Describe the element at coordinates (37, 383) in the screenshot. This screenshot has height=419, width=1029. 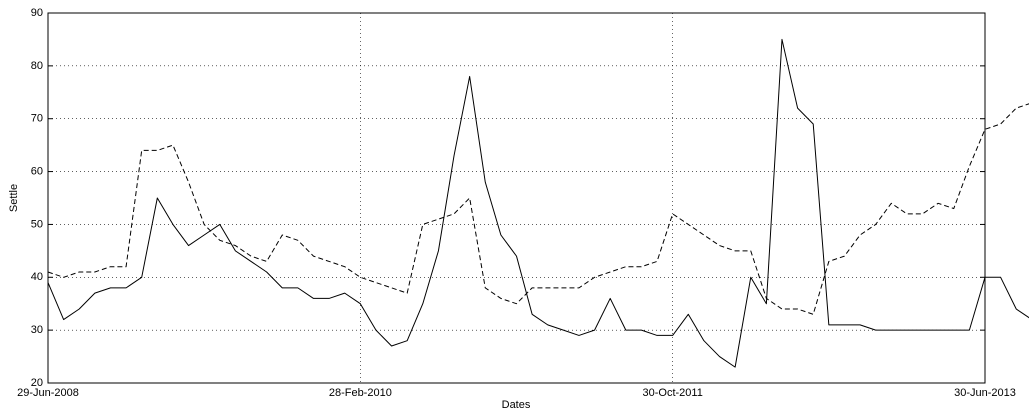
I see `y-tick-label: 20` at that location.